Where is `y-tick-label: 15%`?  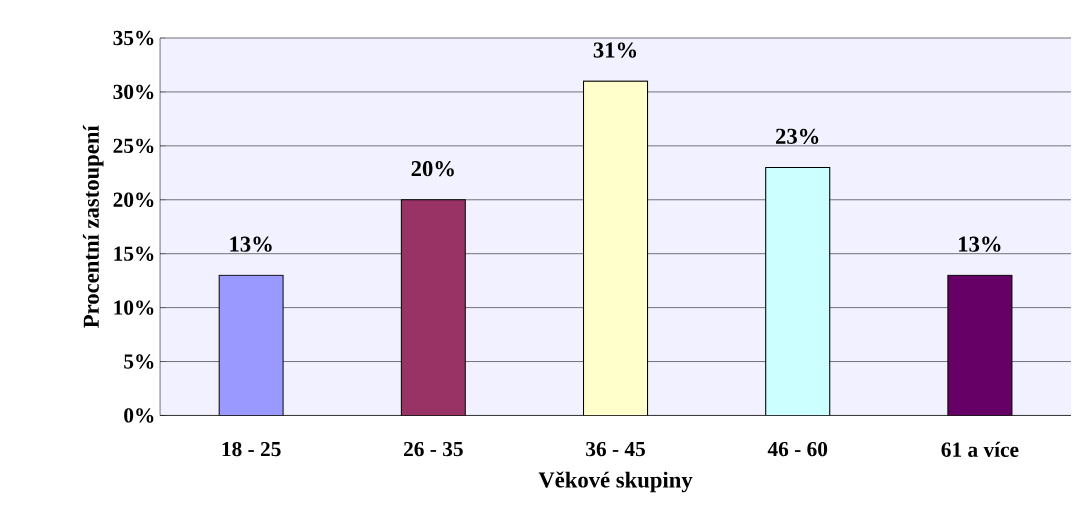 y-tick-label: 15% is located at coordinates (134, 253).